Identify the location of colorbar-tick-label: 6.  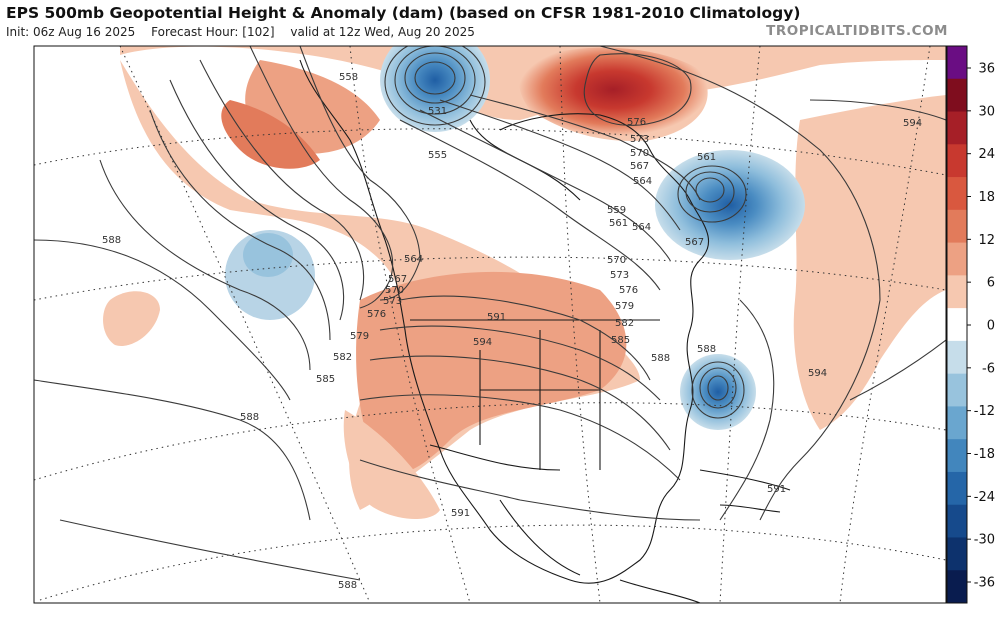
(991, 283).